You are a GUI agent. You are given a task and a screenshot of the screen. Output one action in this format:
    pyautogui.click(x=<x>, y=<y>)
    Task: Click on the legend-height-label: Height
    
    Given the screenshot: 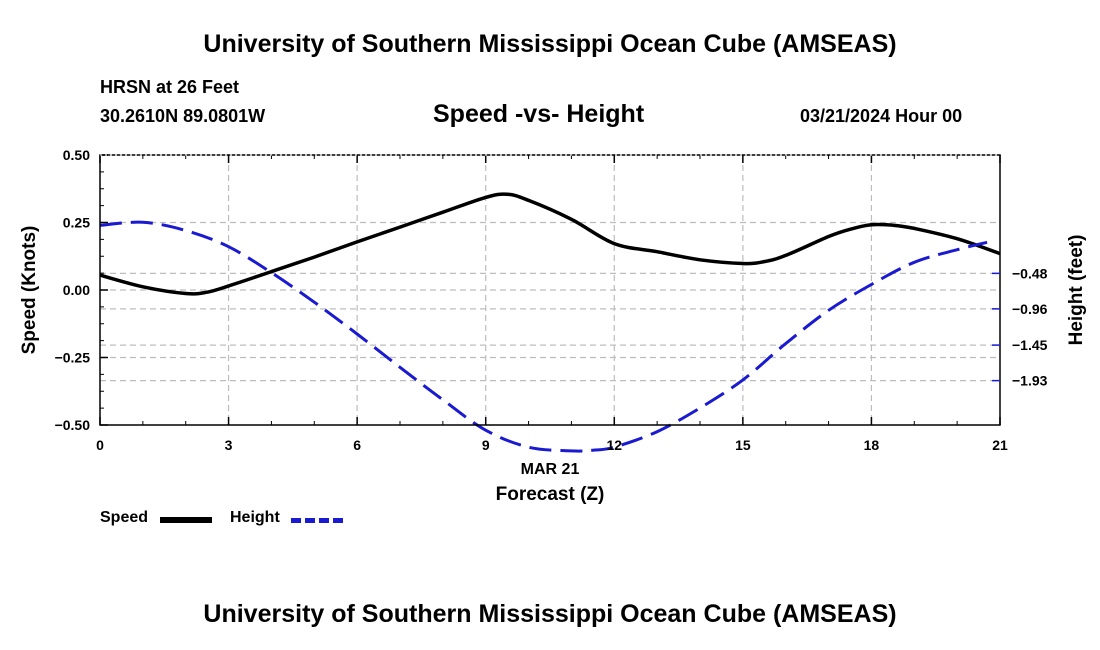 What is the action you would take?
    pyautogui.click(x=255, y=517)
    